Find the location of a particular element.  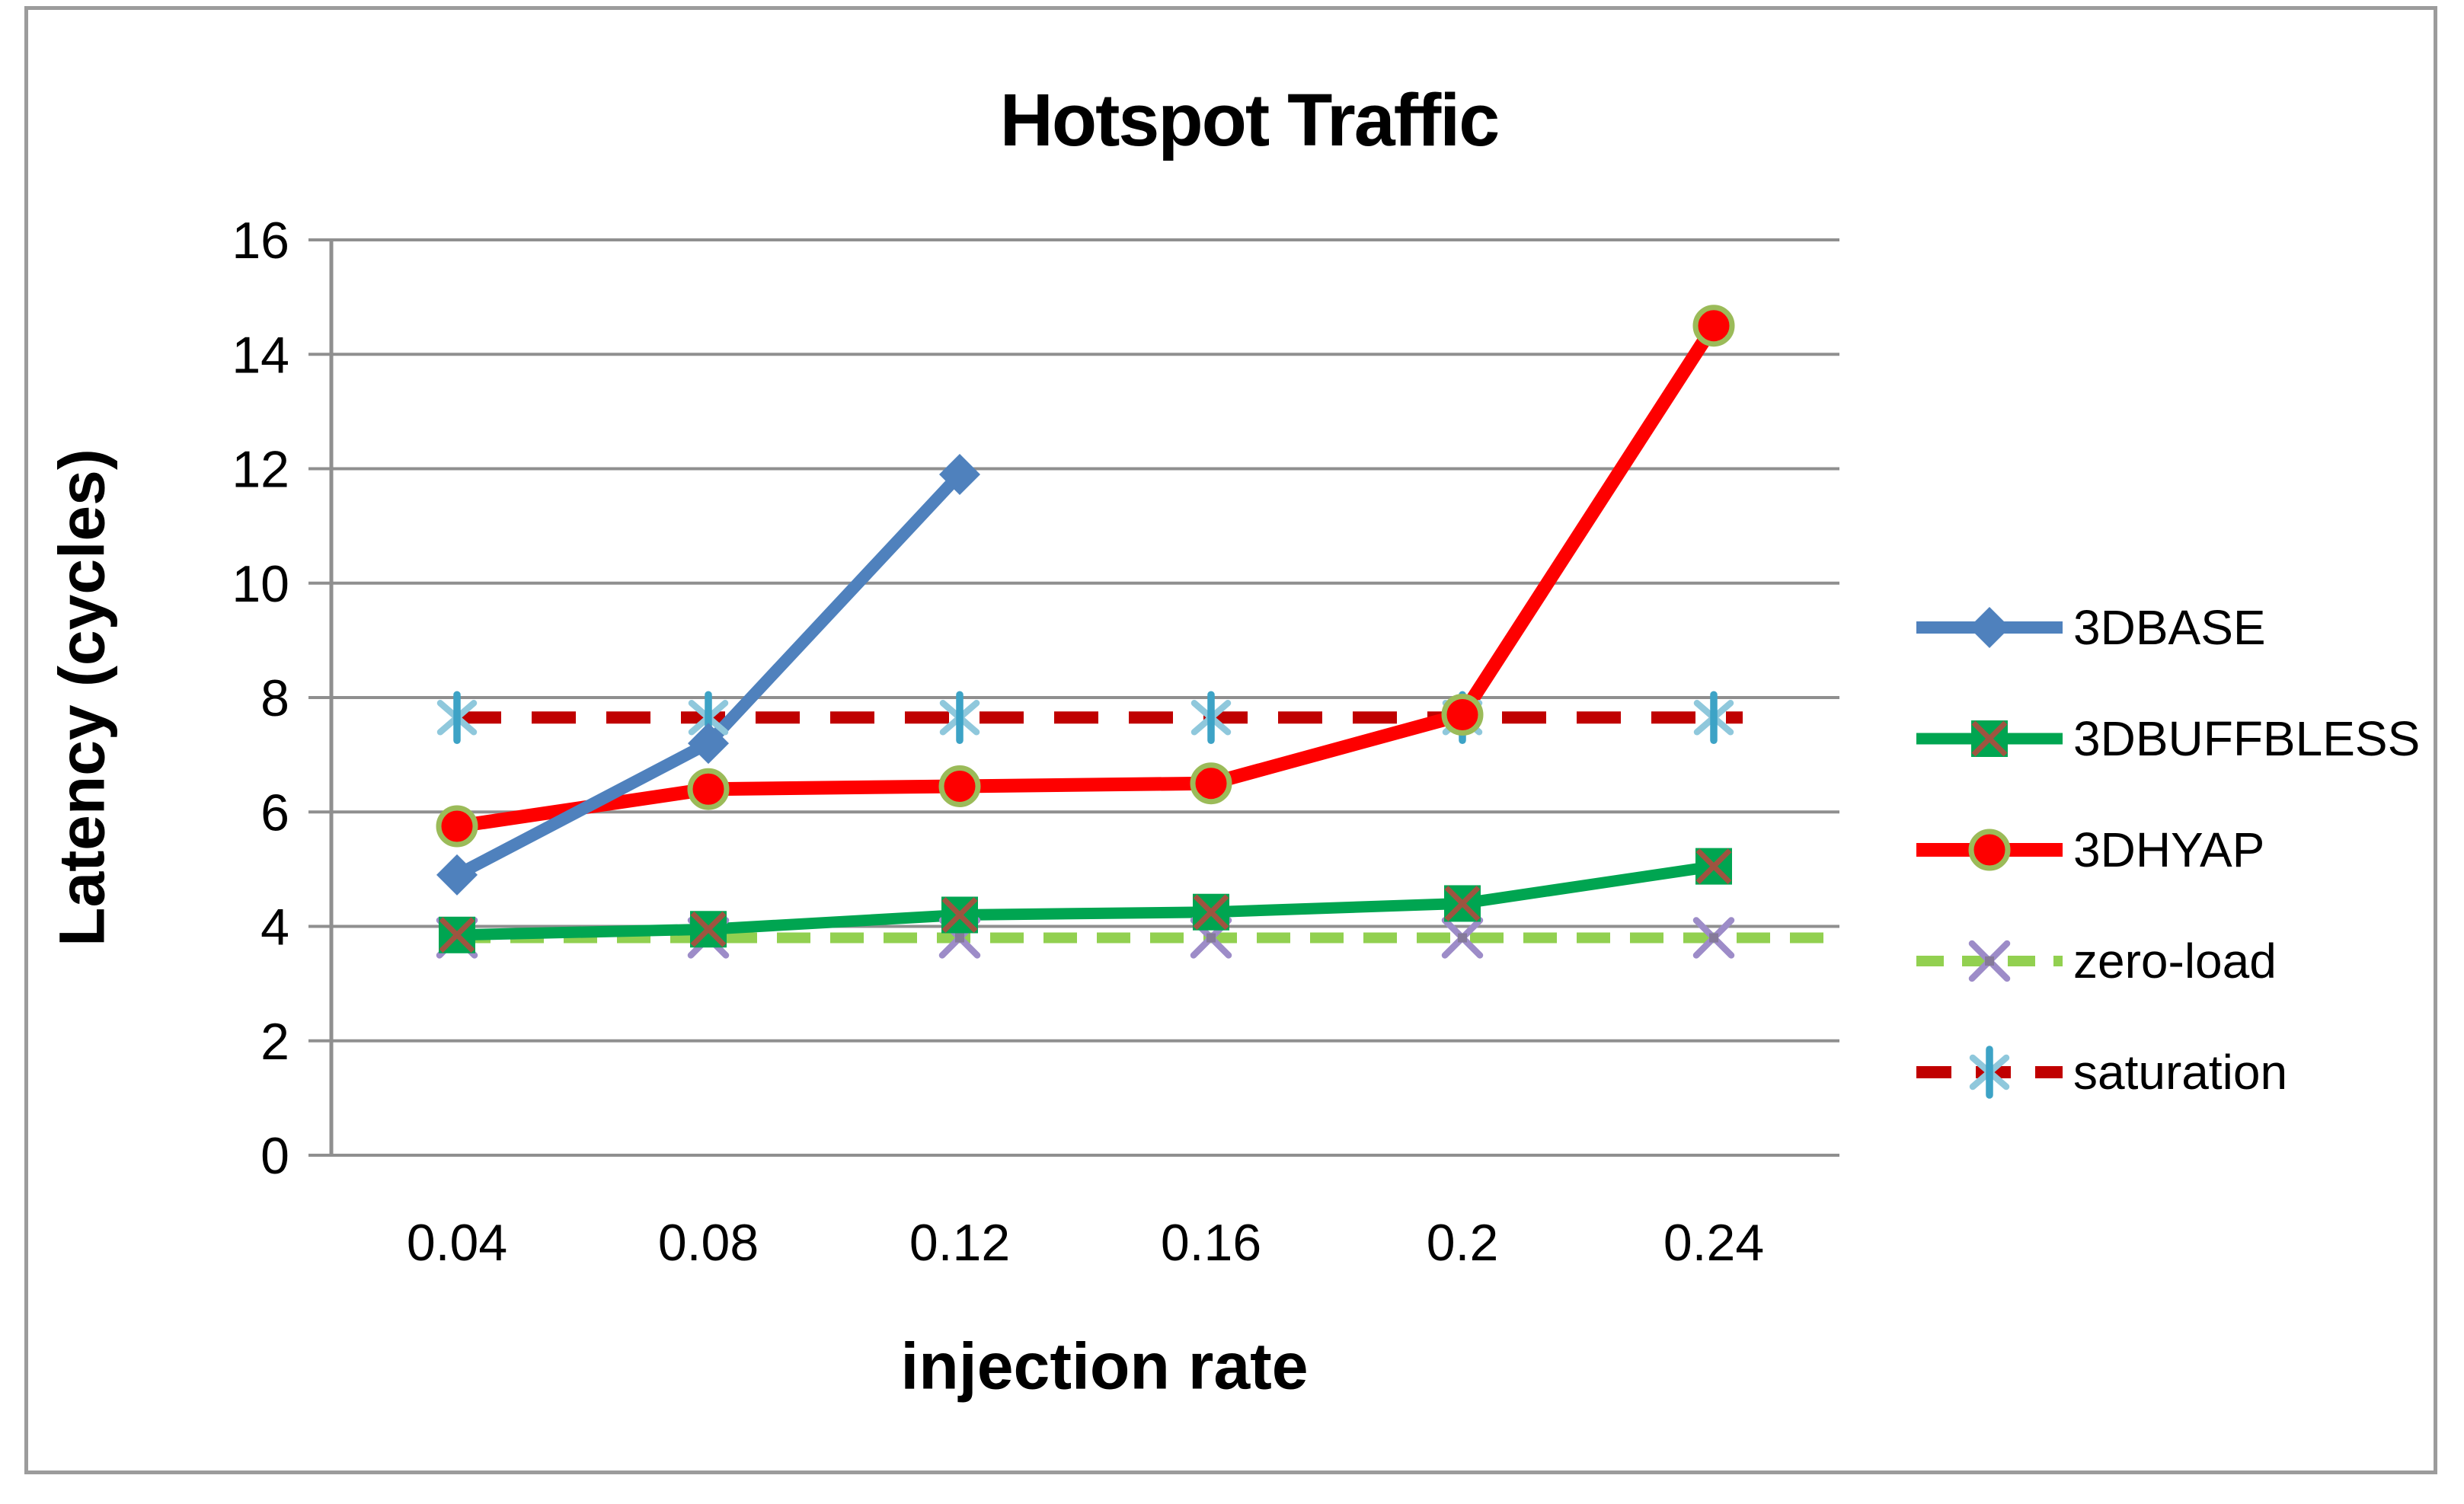

legend-label-saturation: saturation is located at coordinates (2180, 1072).